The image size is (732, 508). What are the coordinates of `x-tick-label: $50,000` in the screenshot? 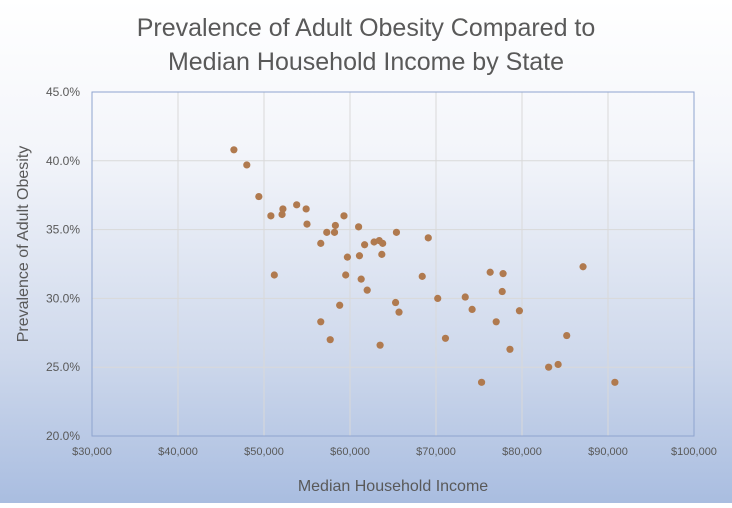 It's located at (264, 452).